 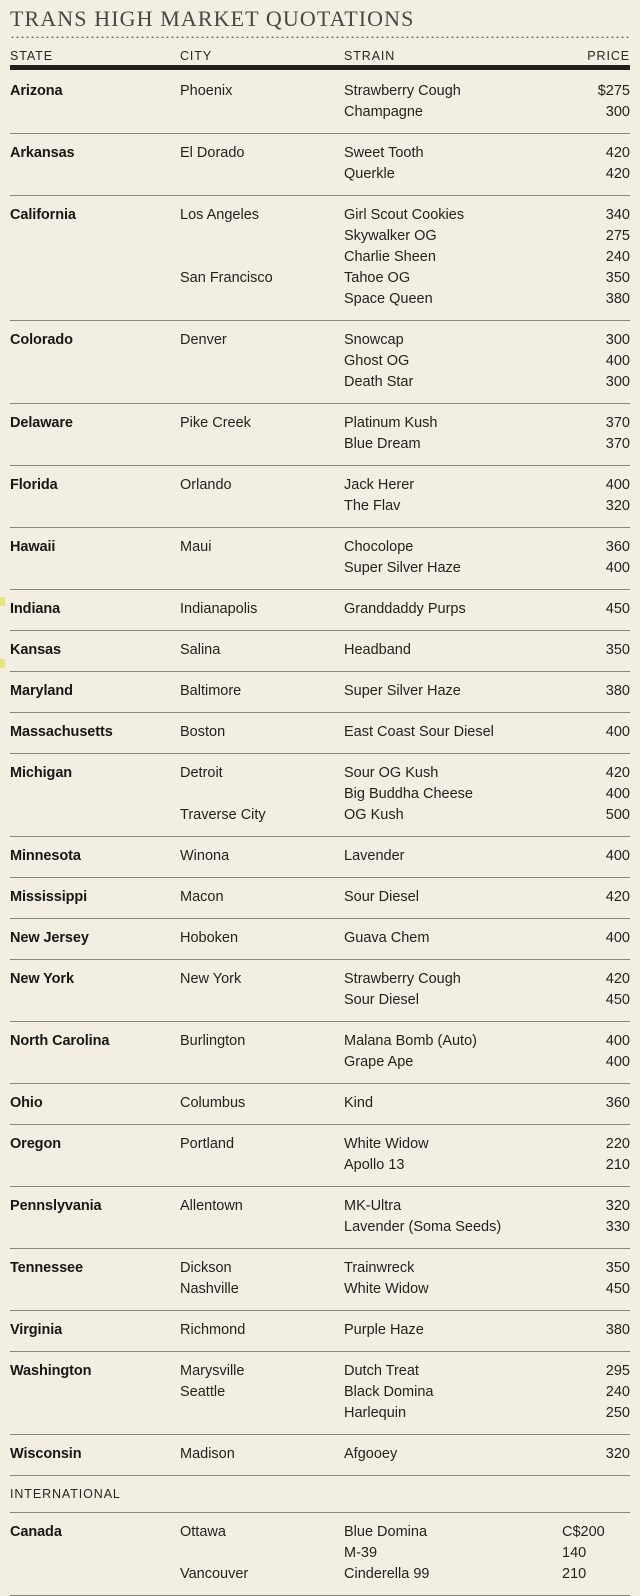 What do you see at coordinates (320, 651) in the screenshot?
I see `table-row: Kansas Salina Headband 350` at bounding box center [320, 651].